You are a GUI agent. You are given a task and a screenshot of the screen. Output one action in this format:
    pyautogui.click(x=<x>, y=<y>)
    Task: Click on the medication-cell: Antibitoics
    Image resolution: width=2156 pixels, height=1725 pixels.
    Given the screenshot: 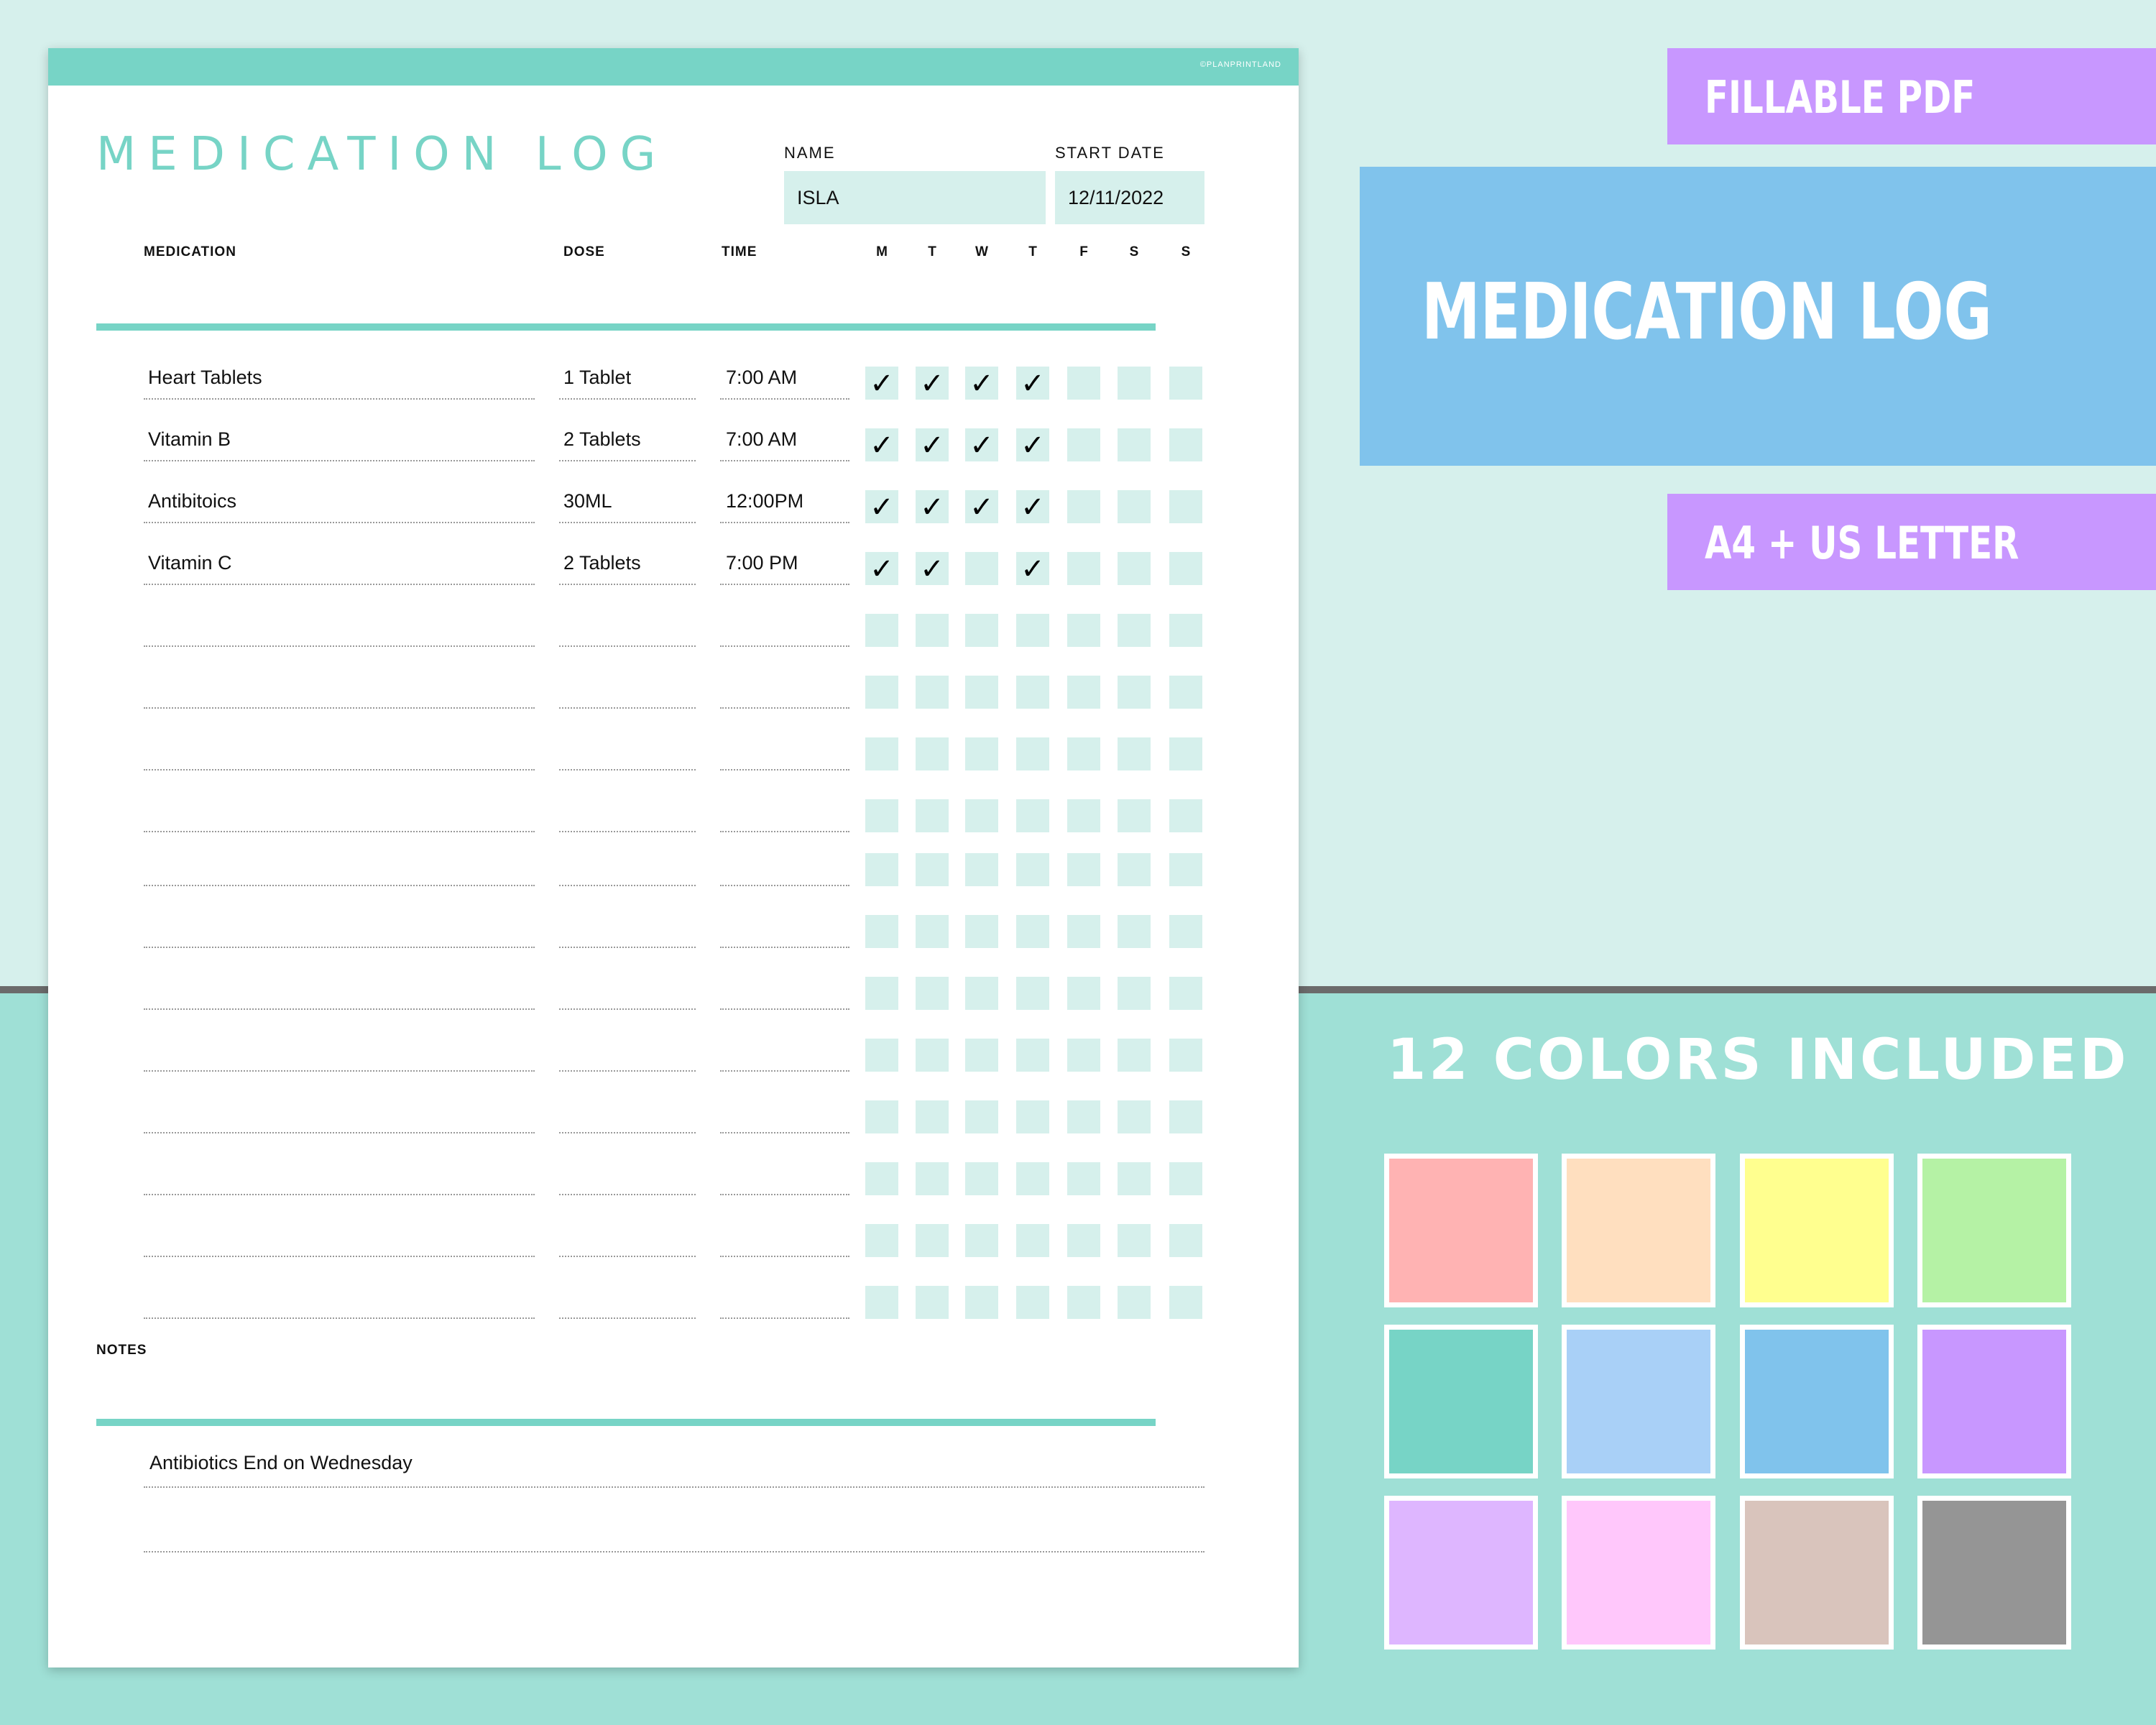 What is the action you would take?
    pyautogui.click(x=193, y=501)
    